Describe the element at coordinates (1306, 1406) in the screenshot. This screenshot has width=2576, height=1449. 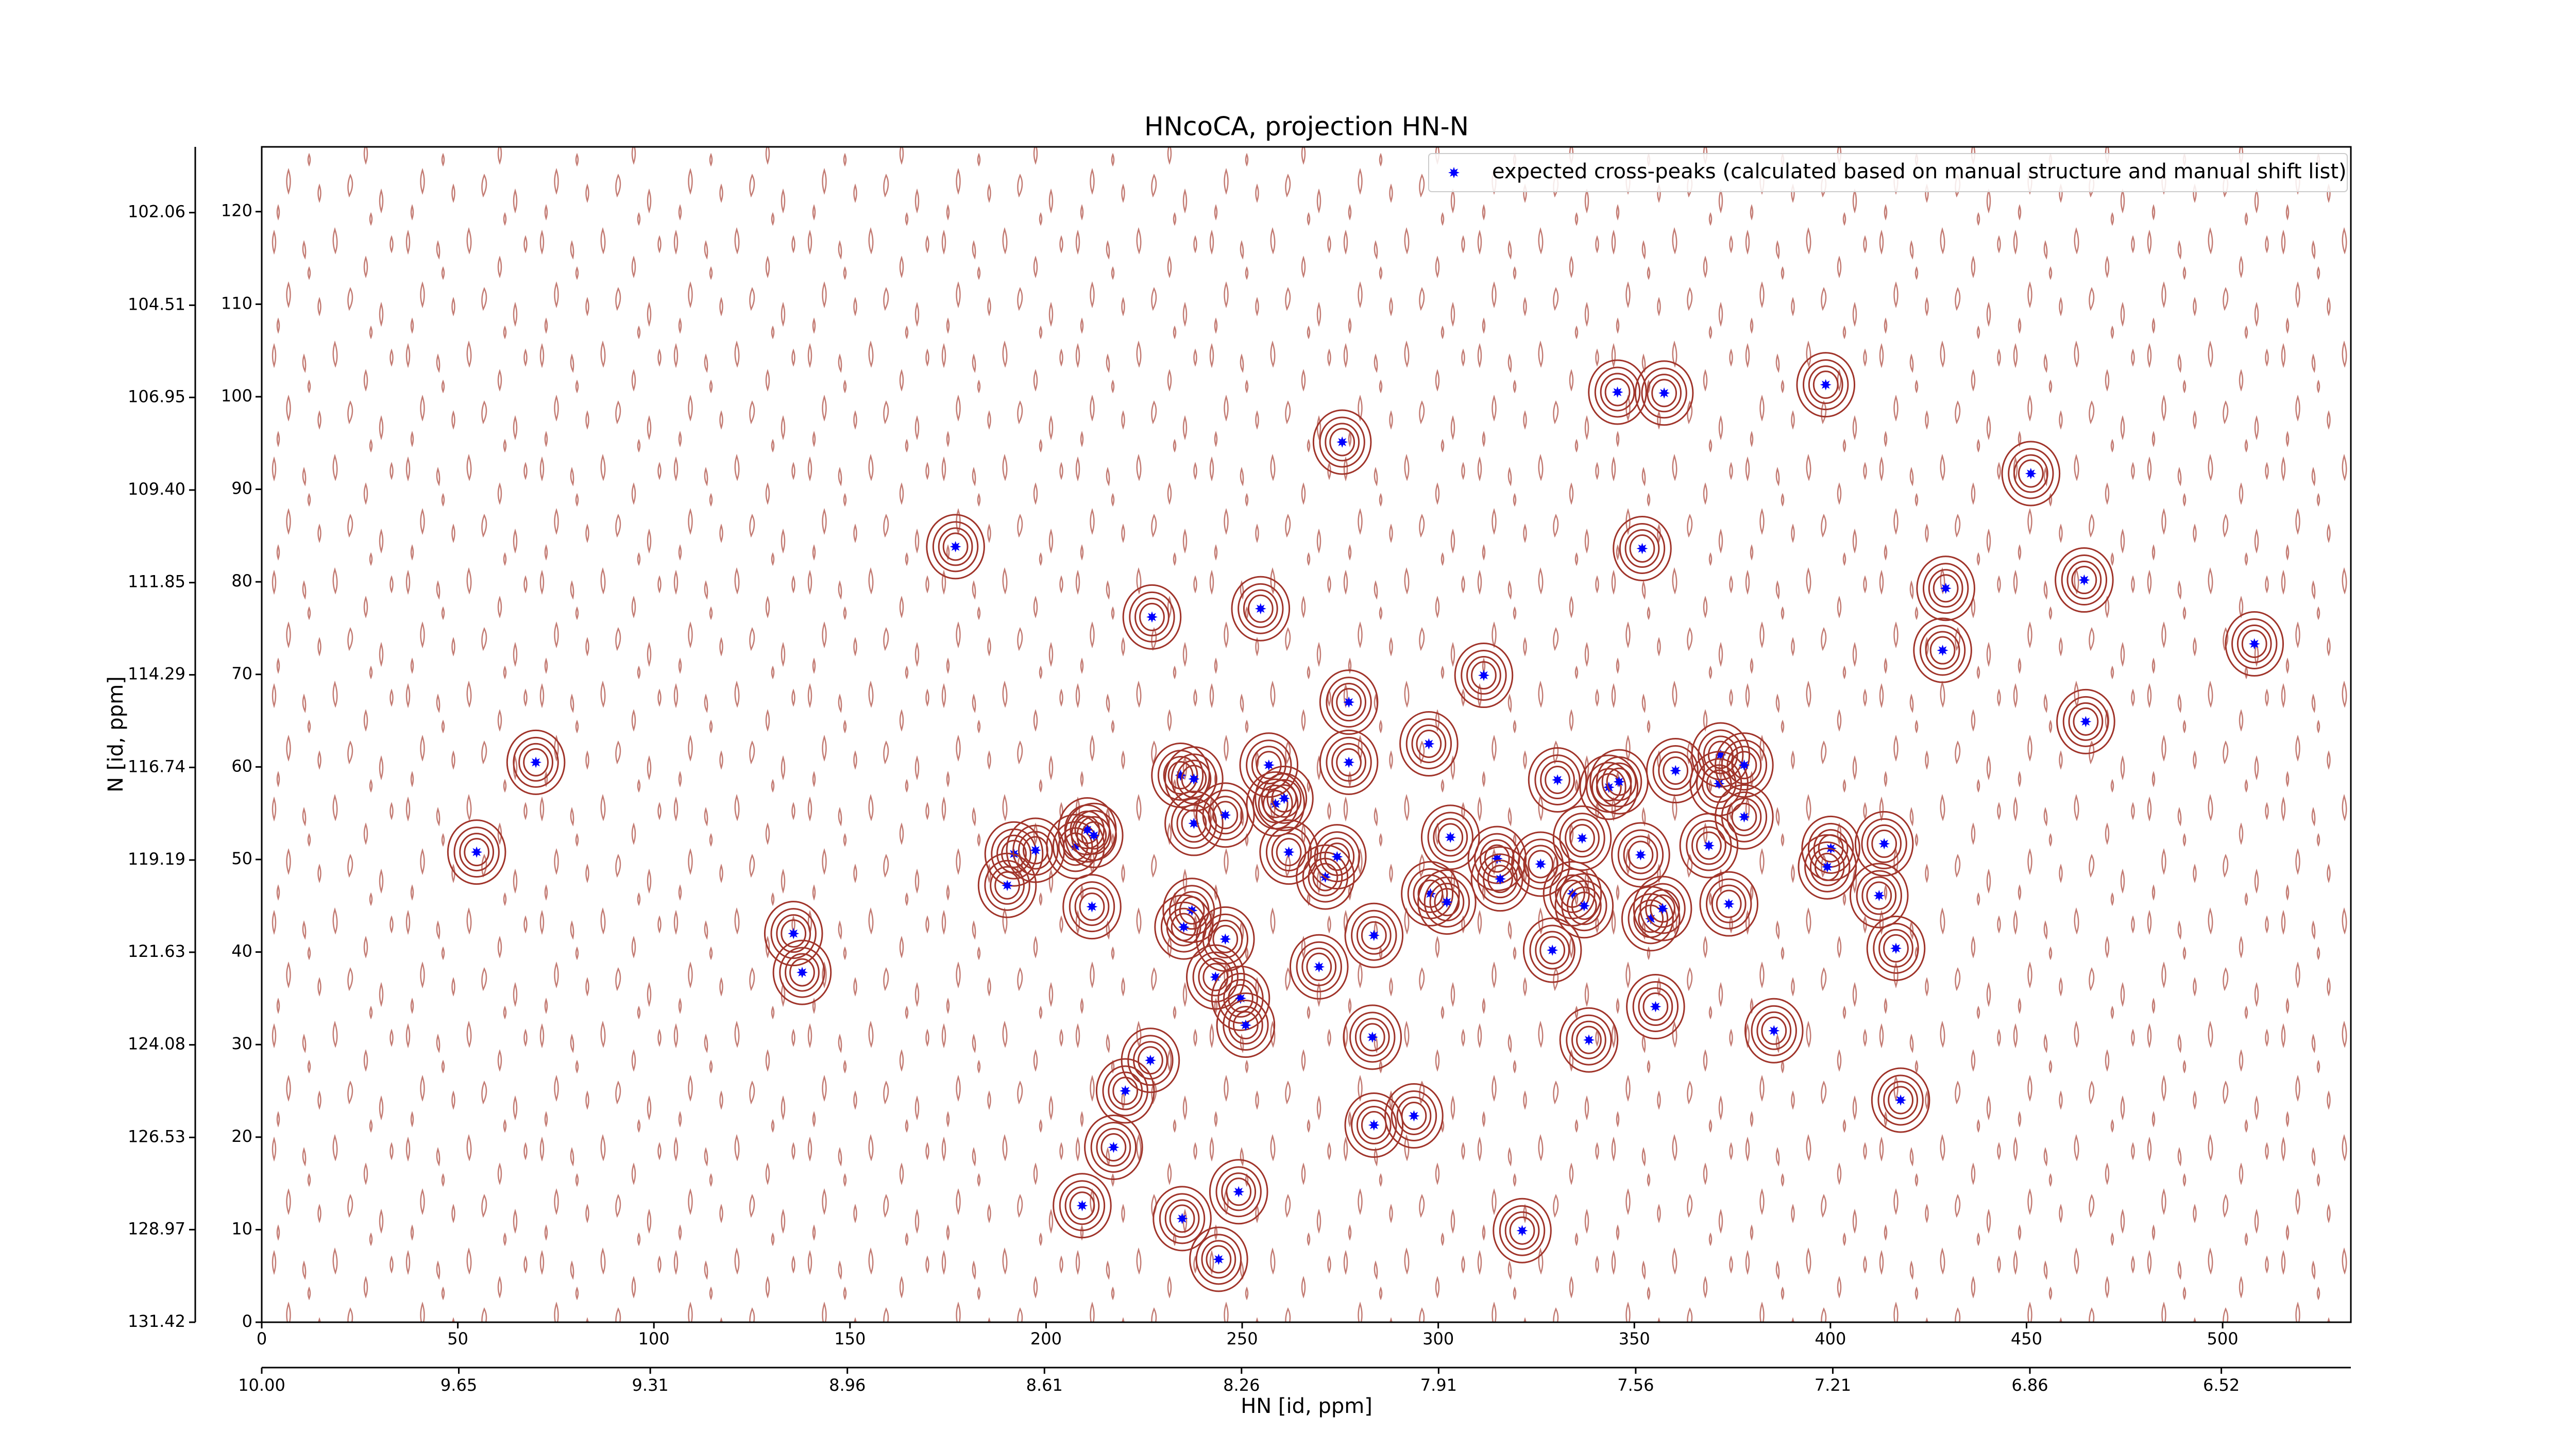
I see `x-axis-label: HN [id, ppm]` at that location.